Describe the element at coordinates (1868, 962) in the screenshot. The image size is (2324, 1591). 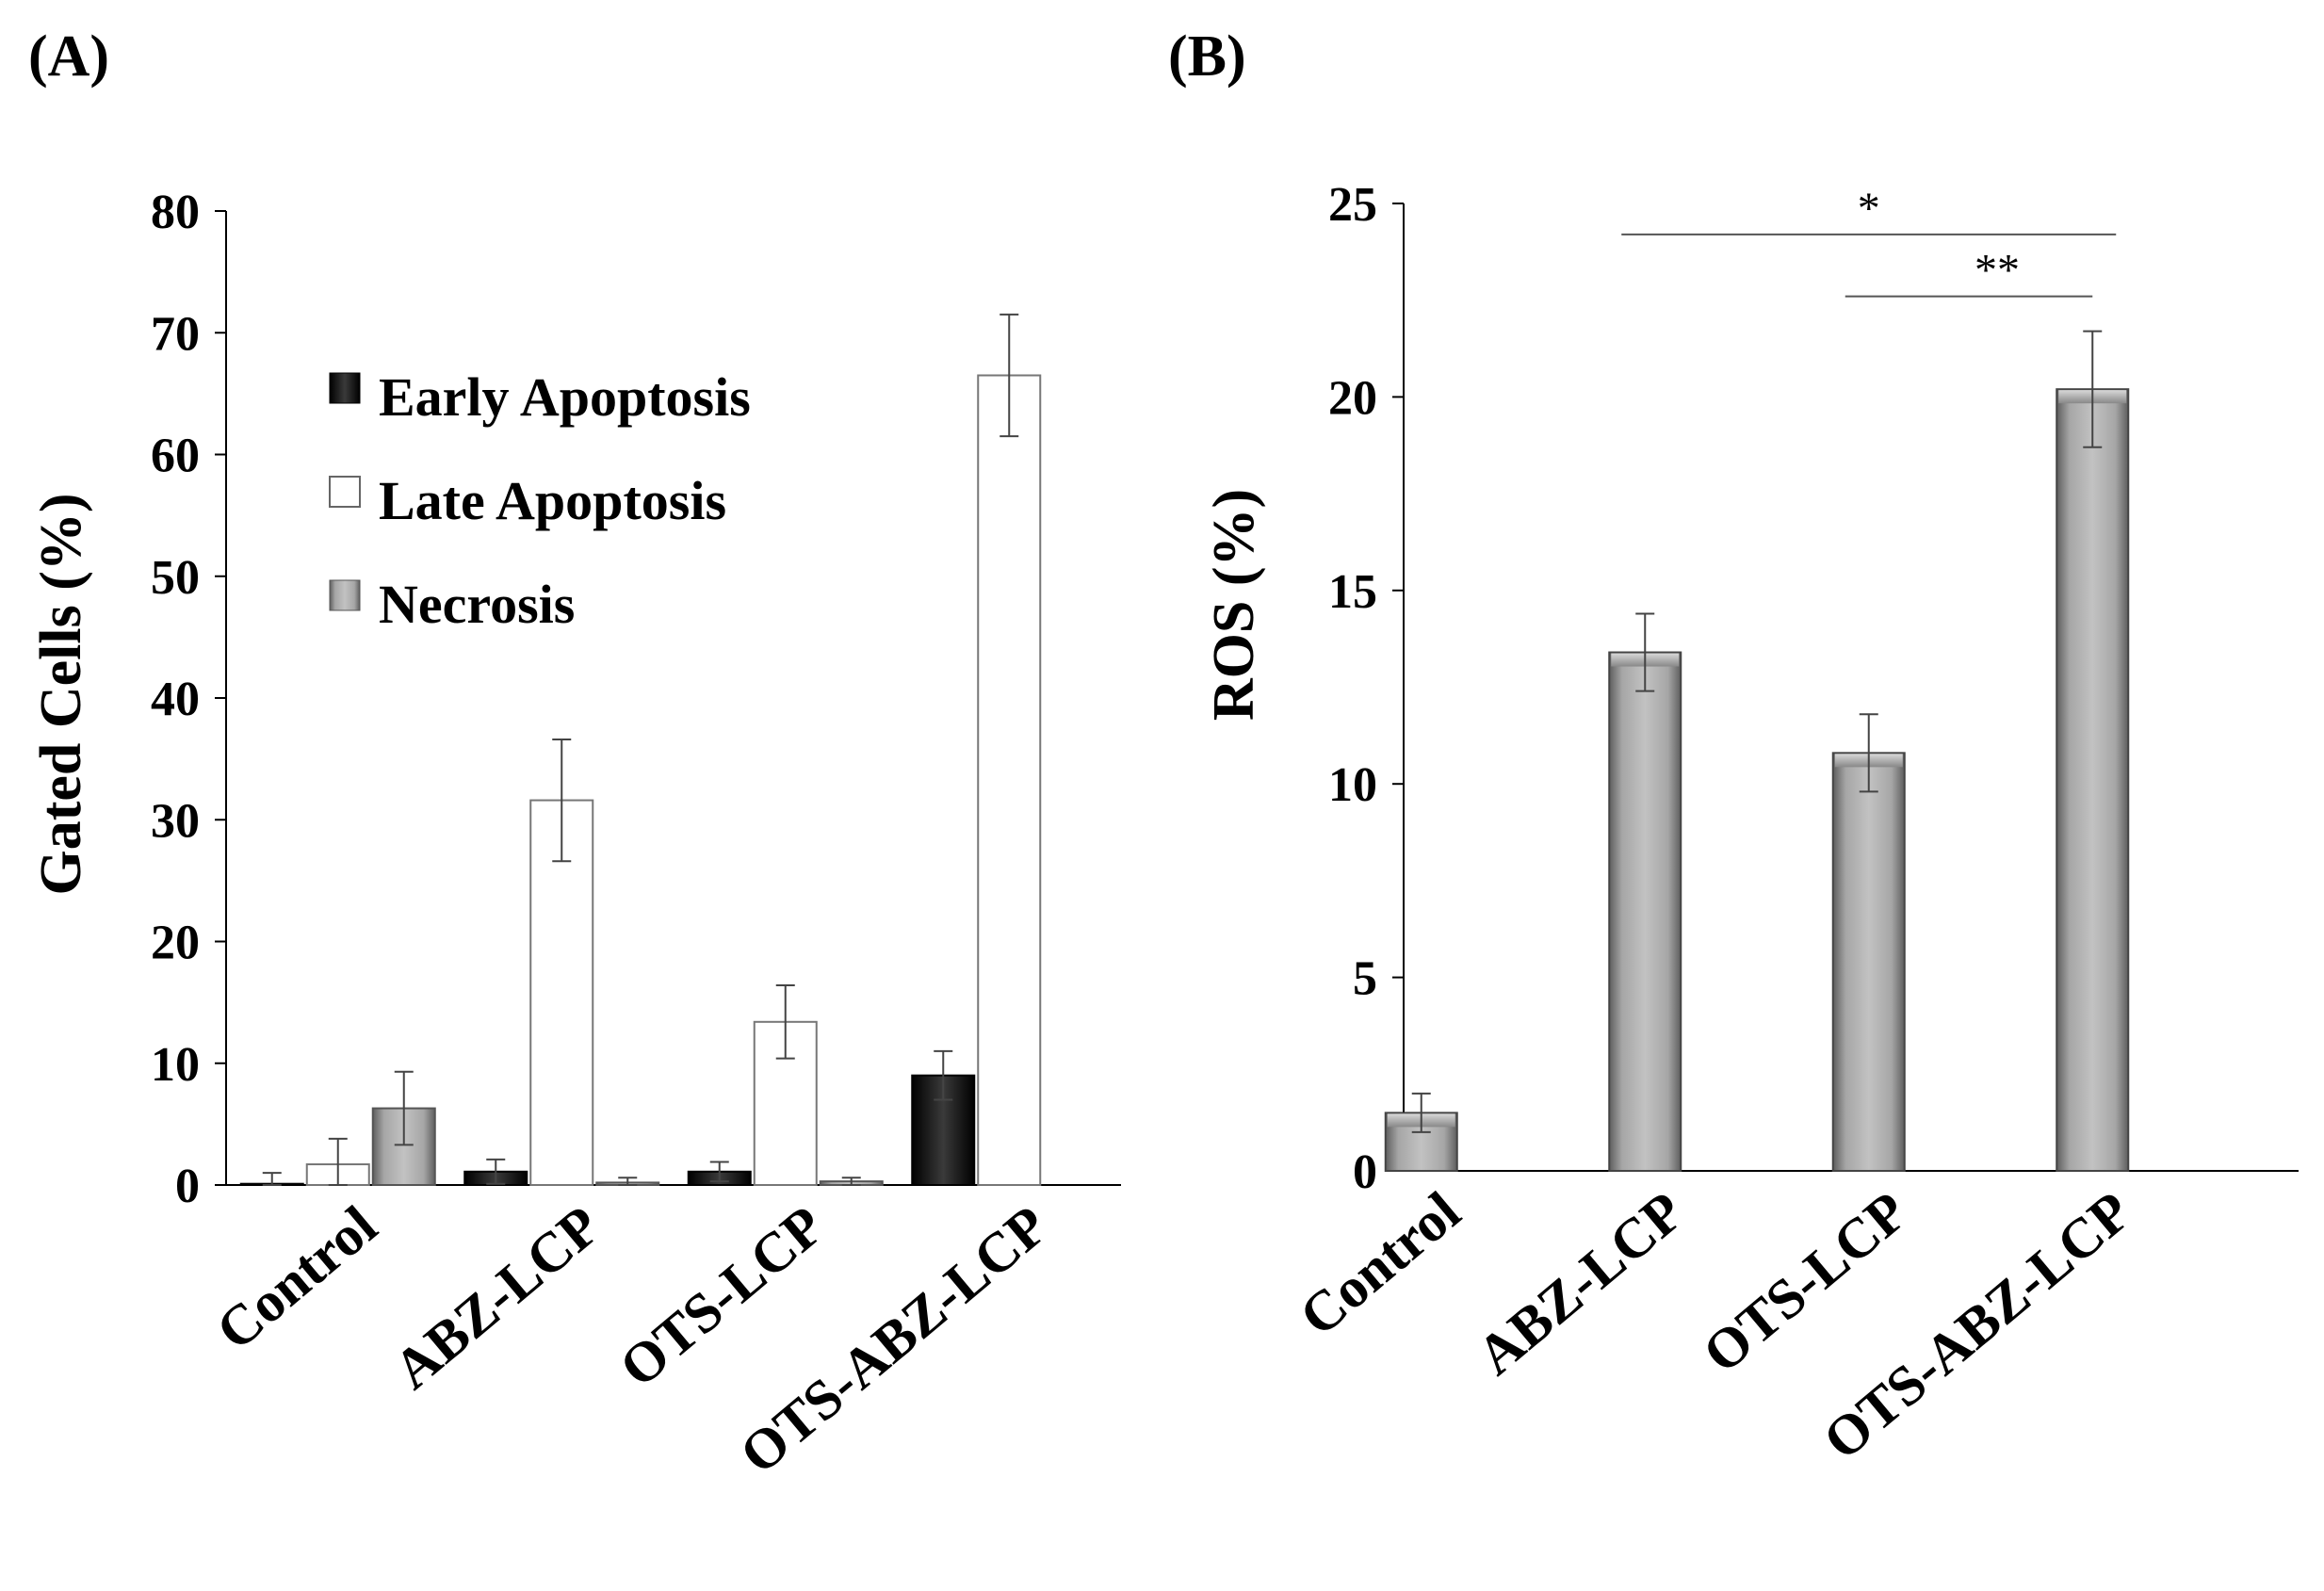
I see `panel-b-bar-ots-lcp` at that location.